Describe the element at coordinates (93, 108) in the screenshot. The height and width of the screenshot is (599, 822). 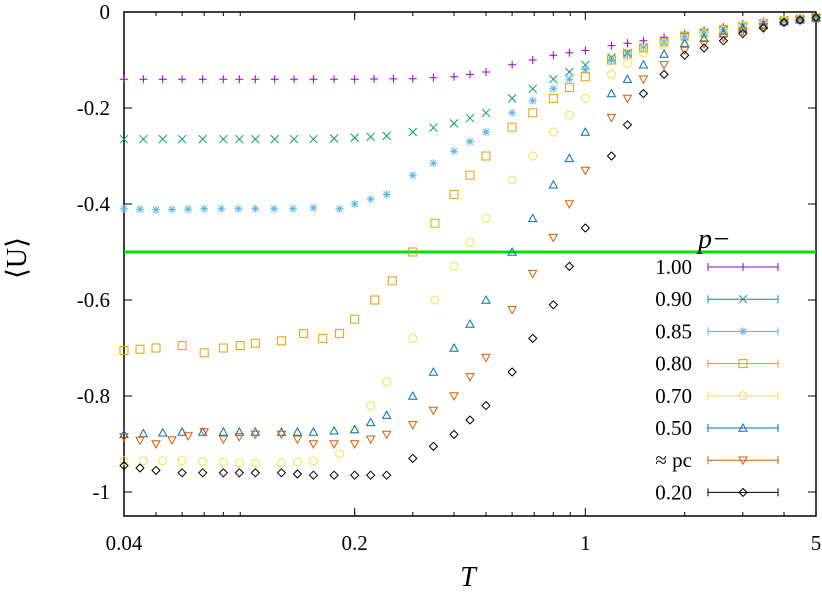
I see `y-tick-label: -0.2` at that location.